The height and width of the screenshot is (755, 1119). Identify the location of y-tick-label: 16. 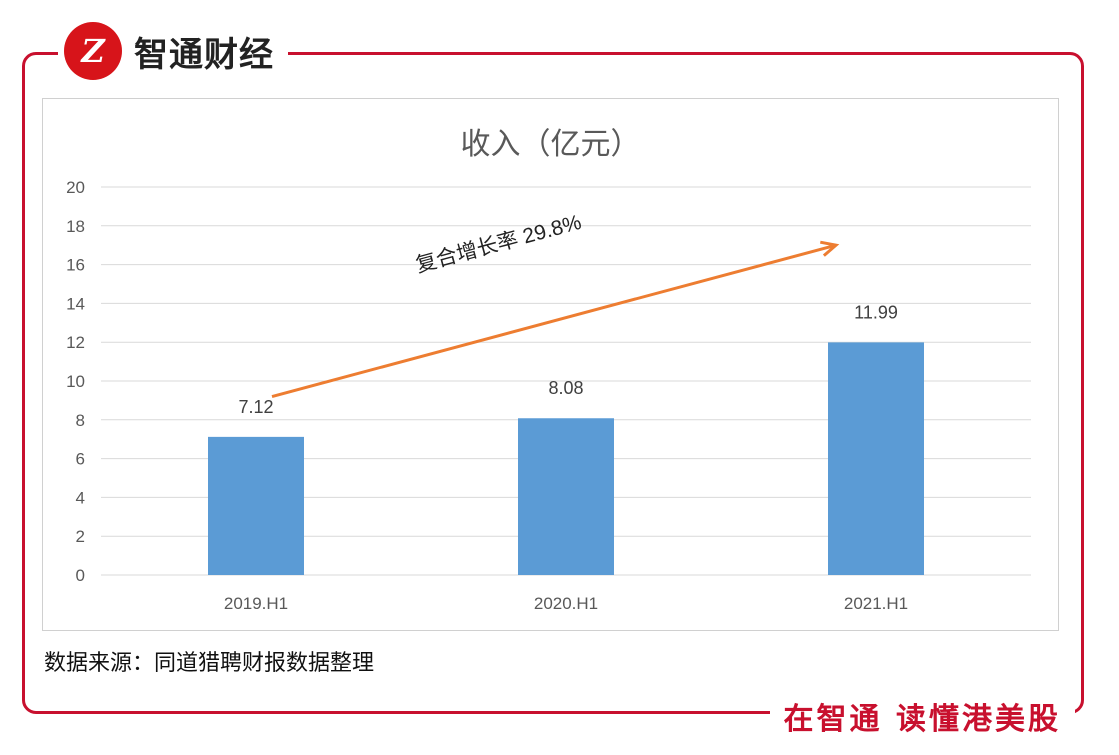
(75, 265).